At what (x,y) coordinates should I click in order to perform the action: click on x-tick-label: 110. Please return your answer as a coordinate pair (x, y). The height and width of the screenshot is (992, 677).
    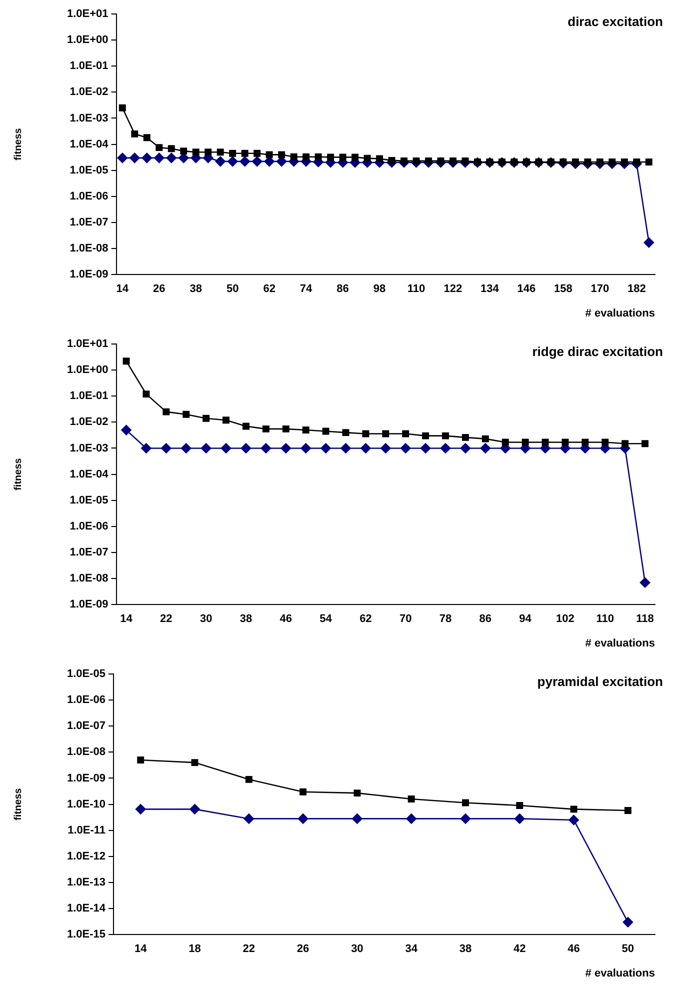
    Looking at the image, I should click on (416, 289).